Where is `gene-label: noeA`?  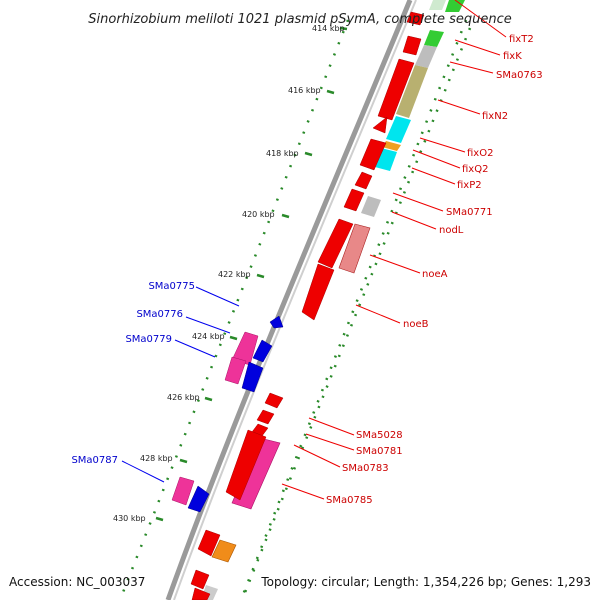 gene-label: noeA is located at coordinates (435, 274).